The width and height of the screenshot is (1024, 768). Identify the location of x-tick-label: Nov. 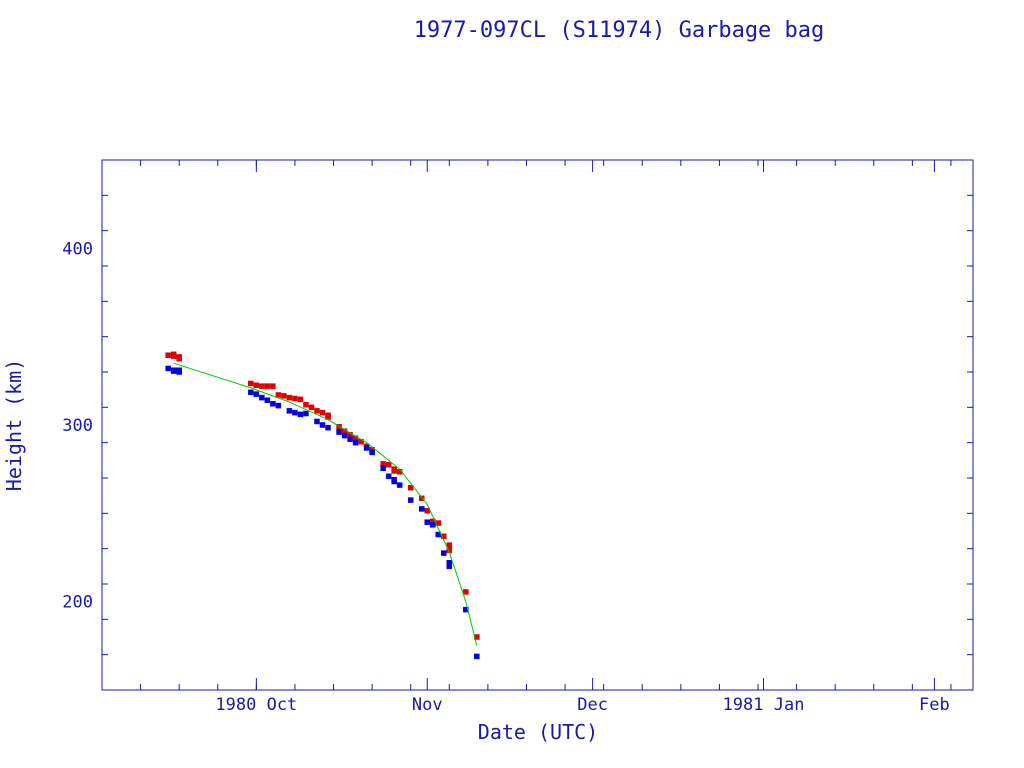
(427, 705).